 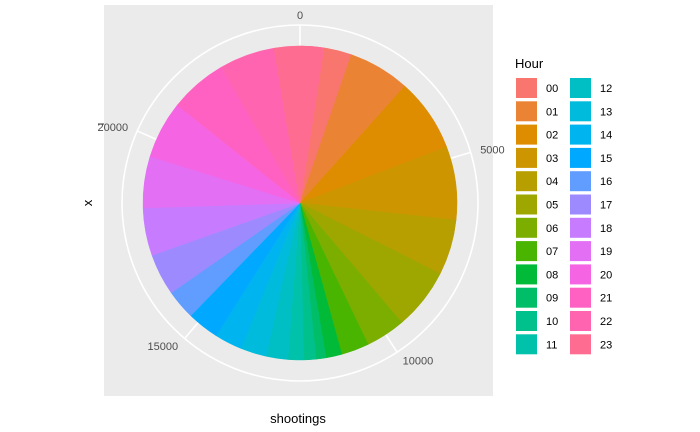 What do you see at coordinates (606, 345) in the screenshot?
I see `legend-label-23: 23` at bounding box center [606, 345].